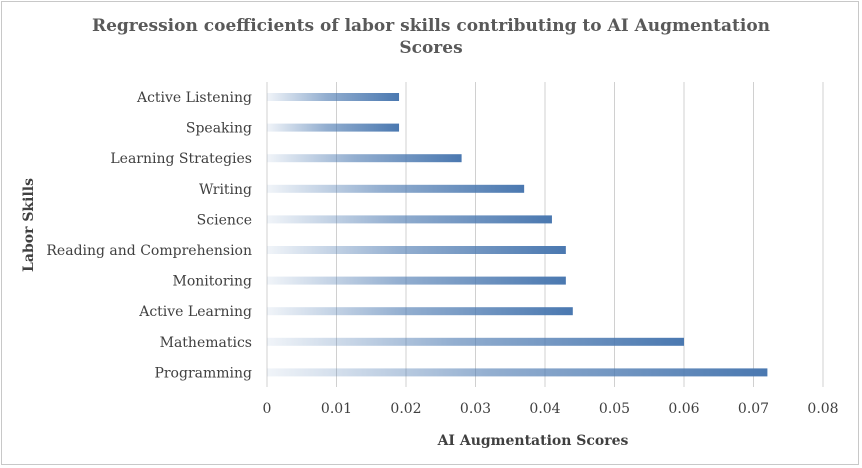 The height and width of the screenshot is (468, 862). Describe the element at coordinates (29, 225) in the screenshot. I see `y-axis-title: Labor Skills` at that location.